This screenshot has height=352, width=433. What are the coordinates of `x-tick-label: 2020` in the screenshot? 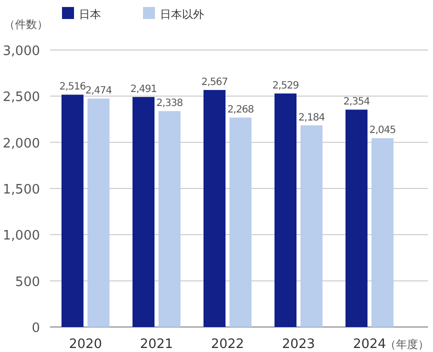 It's located at (85, 344).